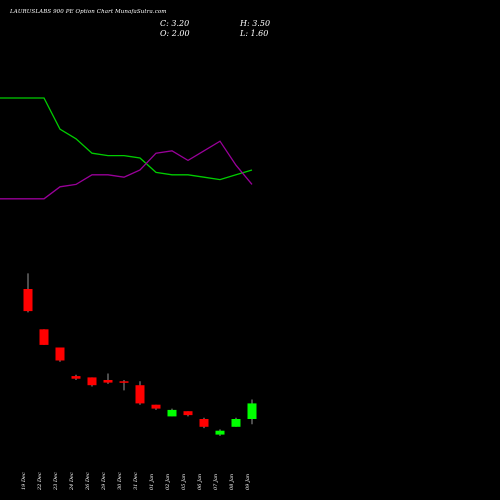 The width and height of the screenshot is (500, 500). What do you see at coordinates (175, 33) in the screenshot?
I see `open-value: O: 2.00` at bounding box center [175, 33].